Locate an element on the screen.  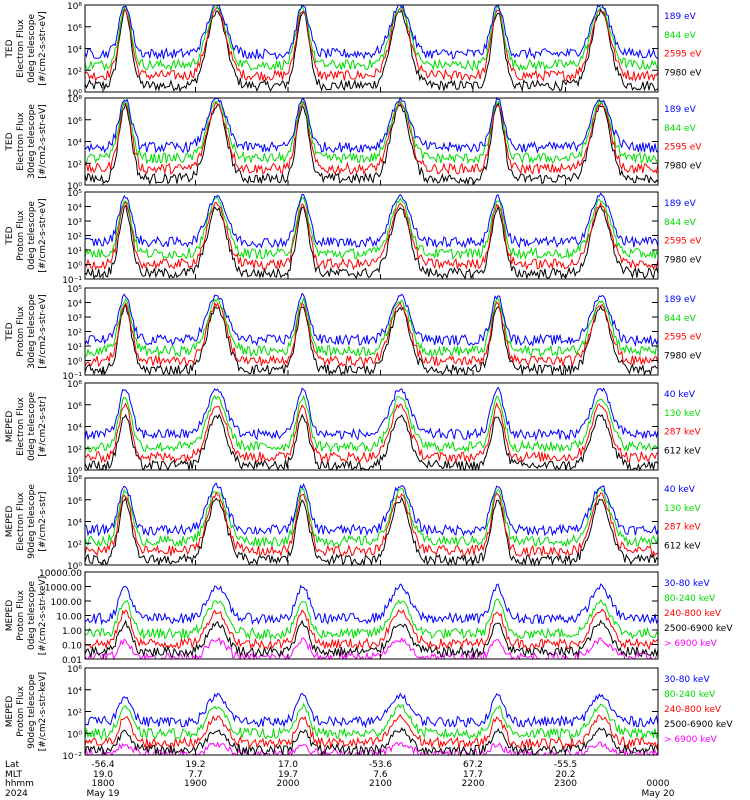
footer-lat-value: -56.4 is located at coordinates (103, 765).